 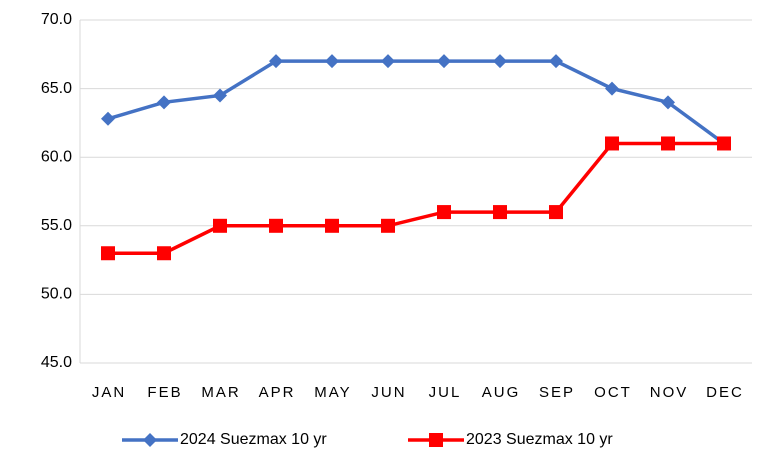 I want to click on x-tick-label: DEC, so click(x=725, y=392).